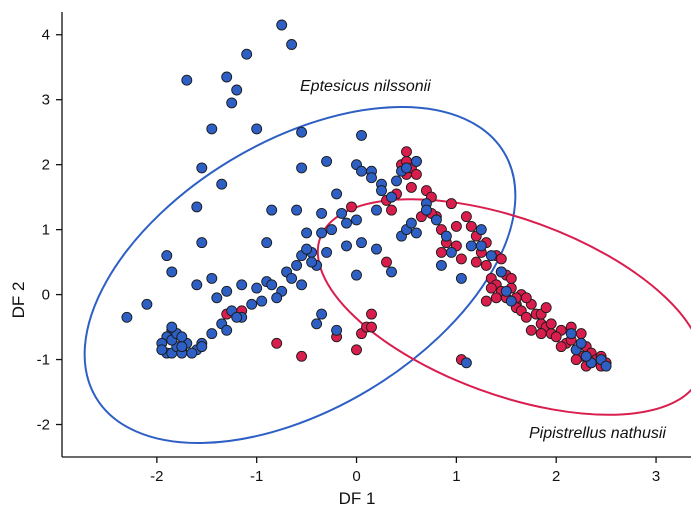  What do you see at coordinates (46, 35) in the screenshot?
I see `y-tick-label: 4` at bounding box center [46, 35].